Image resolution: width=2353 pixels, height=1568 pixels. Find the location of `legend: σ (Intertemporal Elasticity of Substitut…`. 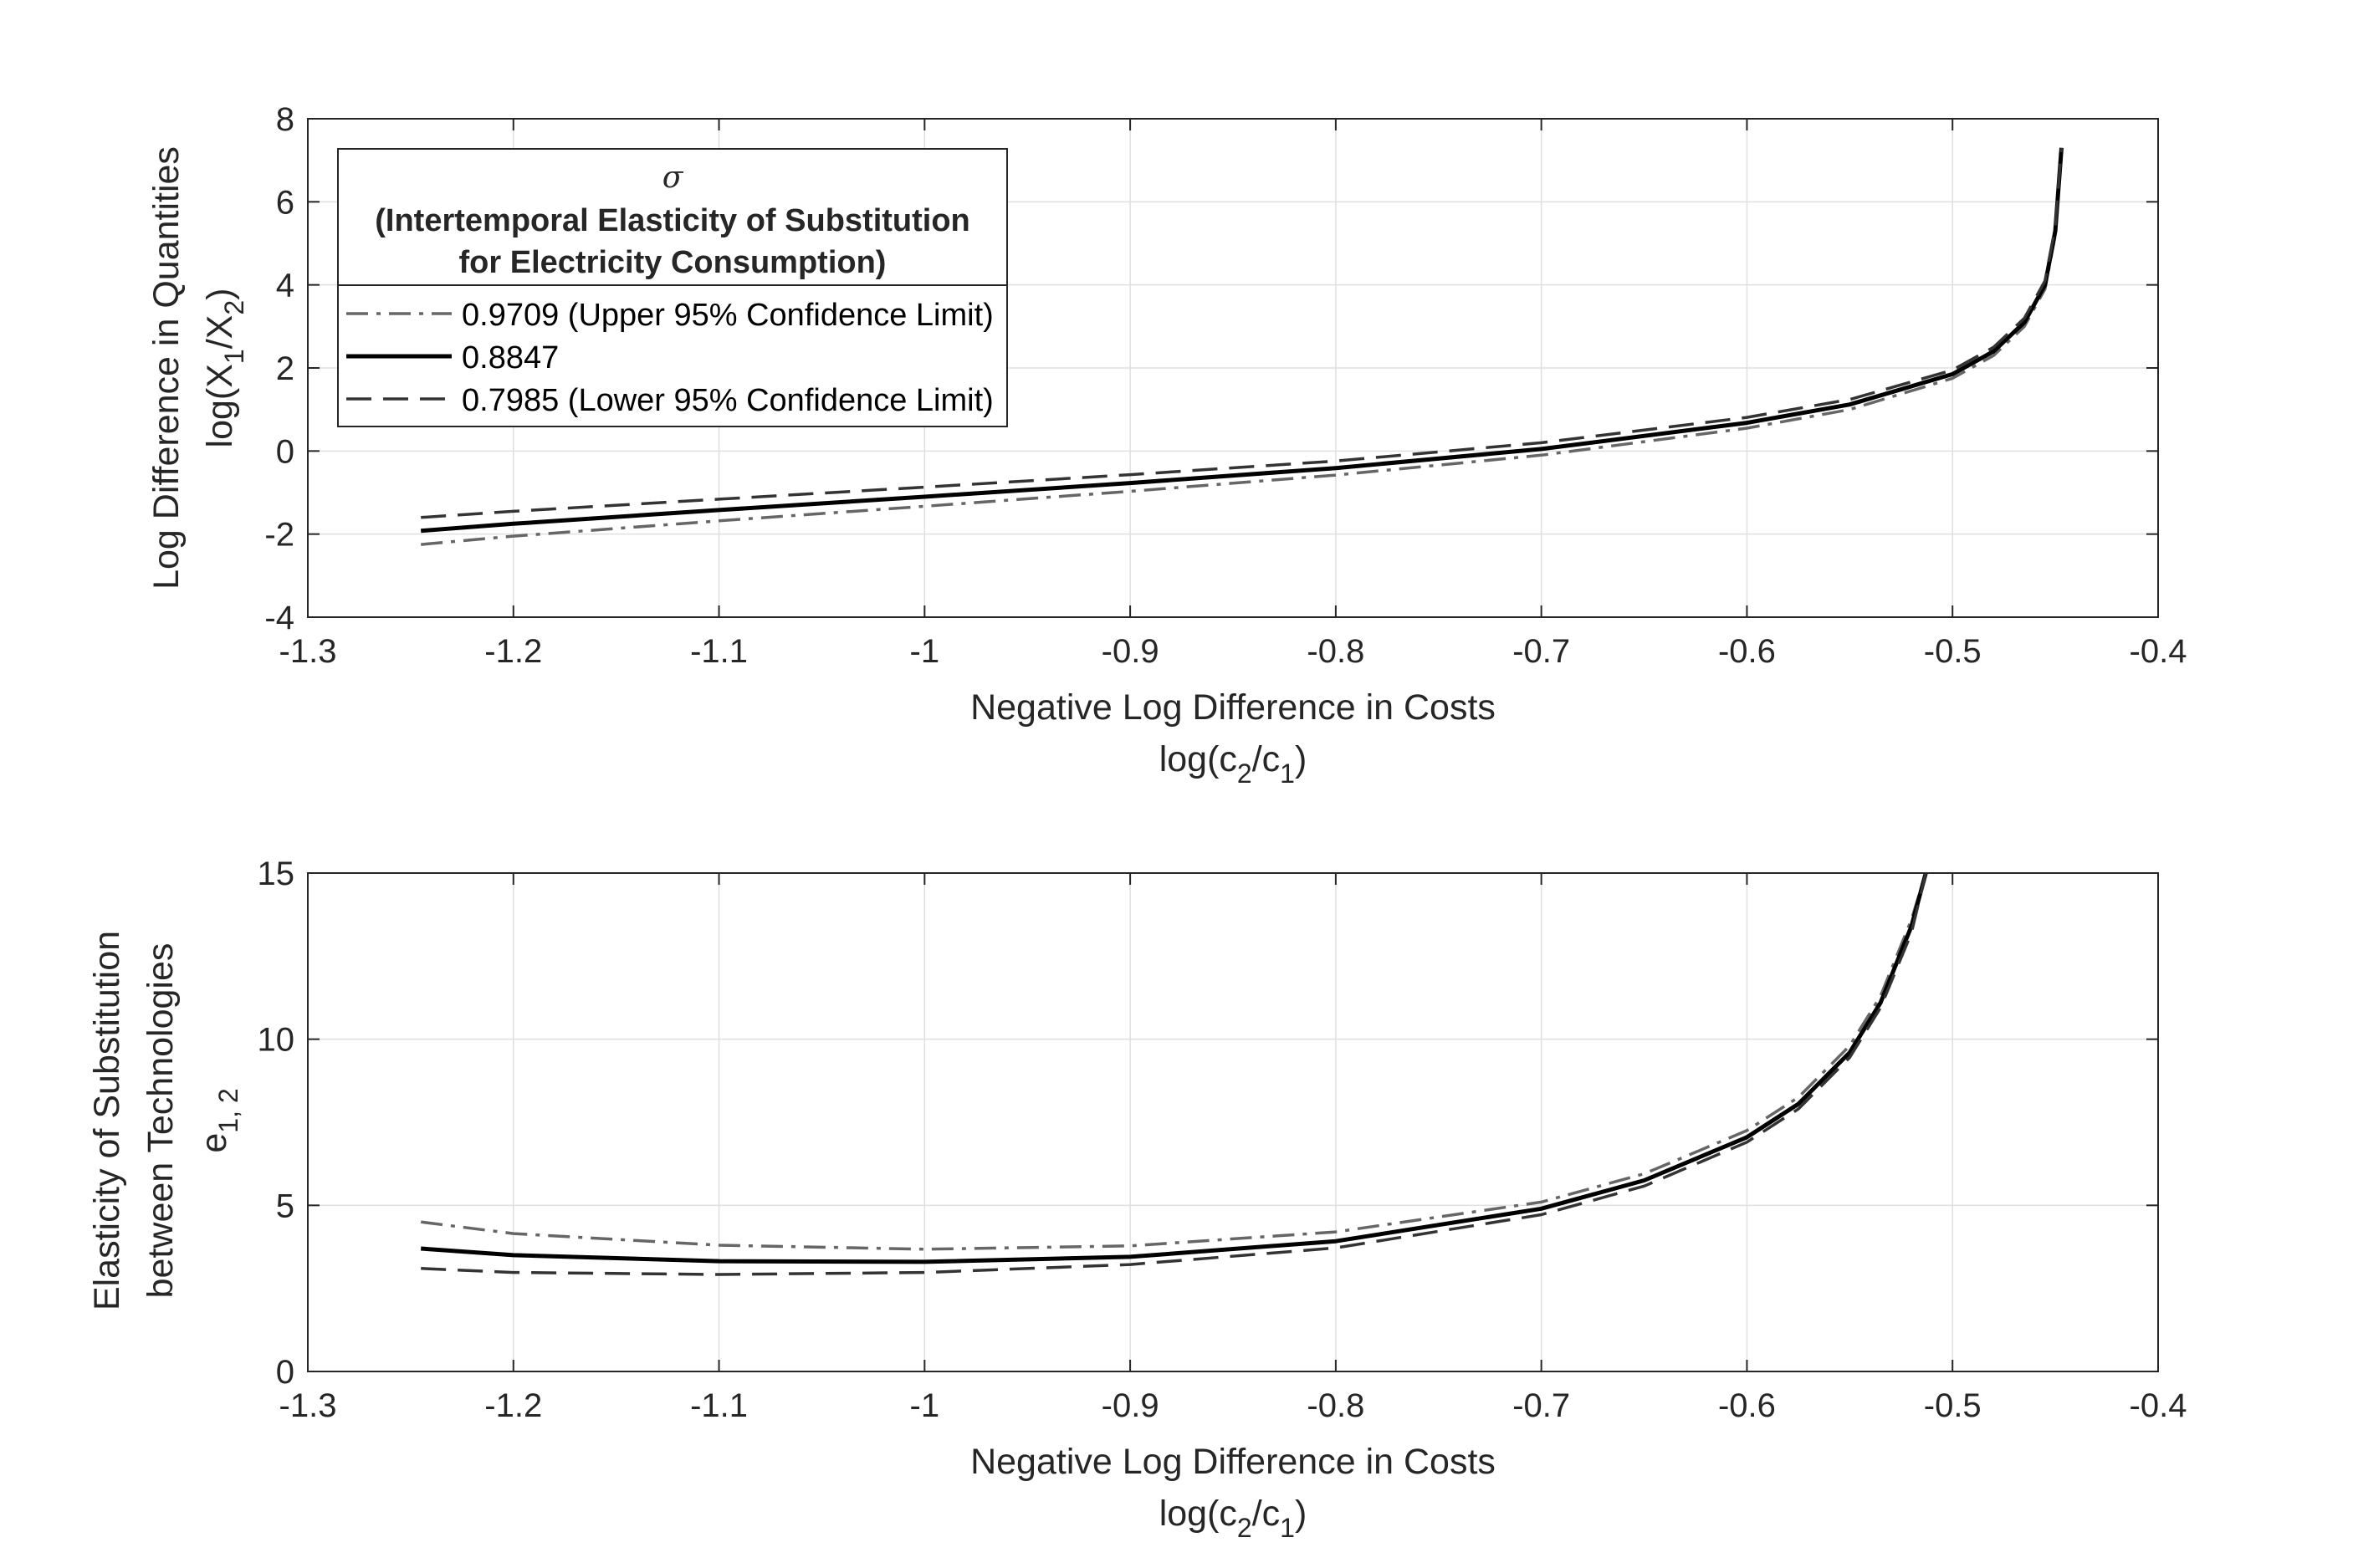

legend: σ (Intertemporal Elasticity of Substitut… is located at coordinates (672, 287).